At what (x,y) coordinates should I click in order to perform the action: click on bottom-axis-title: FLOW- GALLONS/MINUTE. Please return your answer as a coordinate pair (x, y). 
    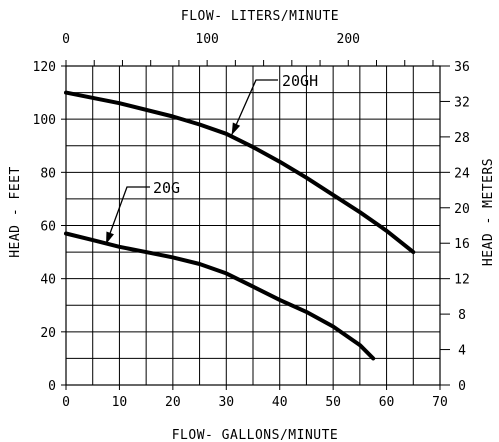
    Looking at the image, I should click on (255, 435).